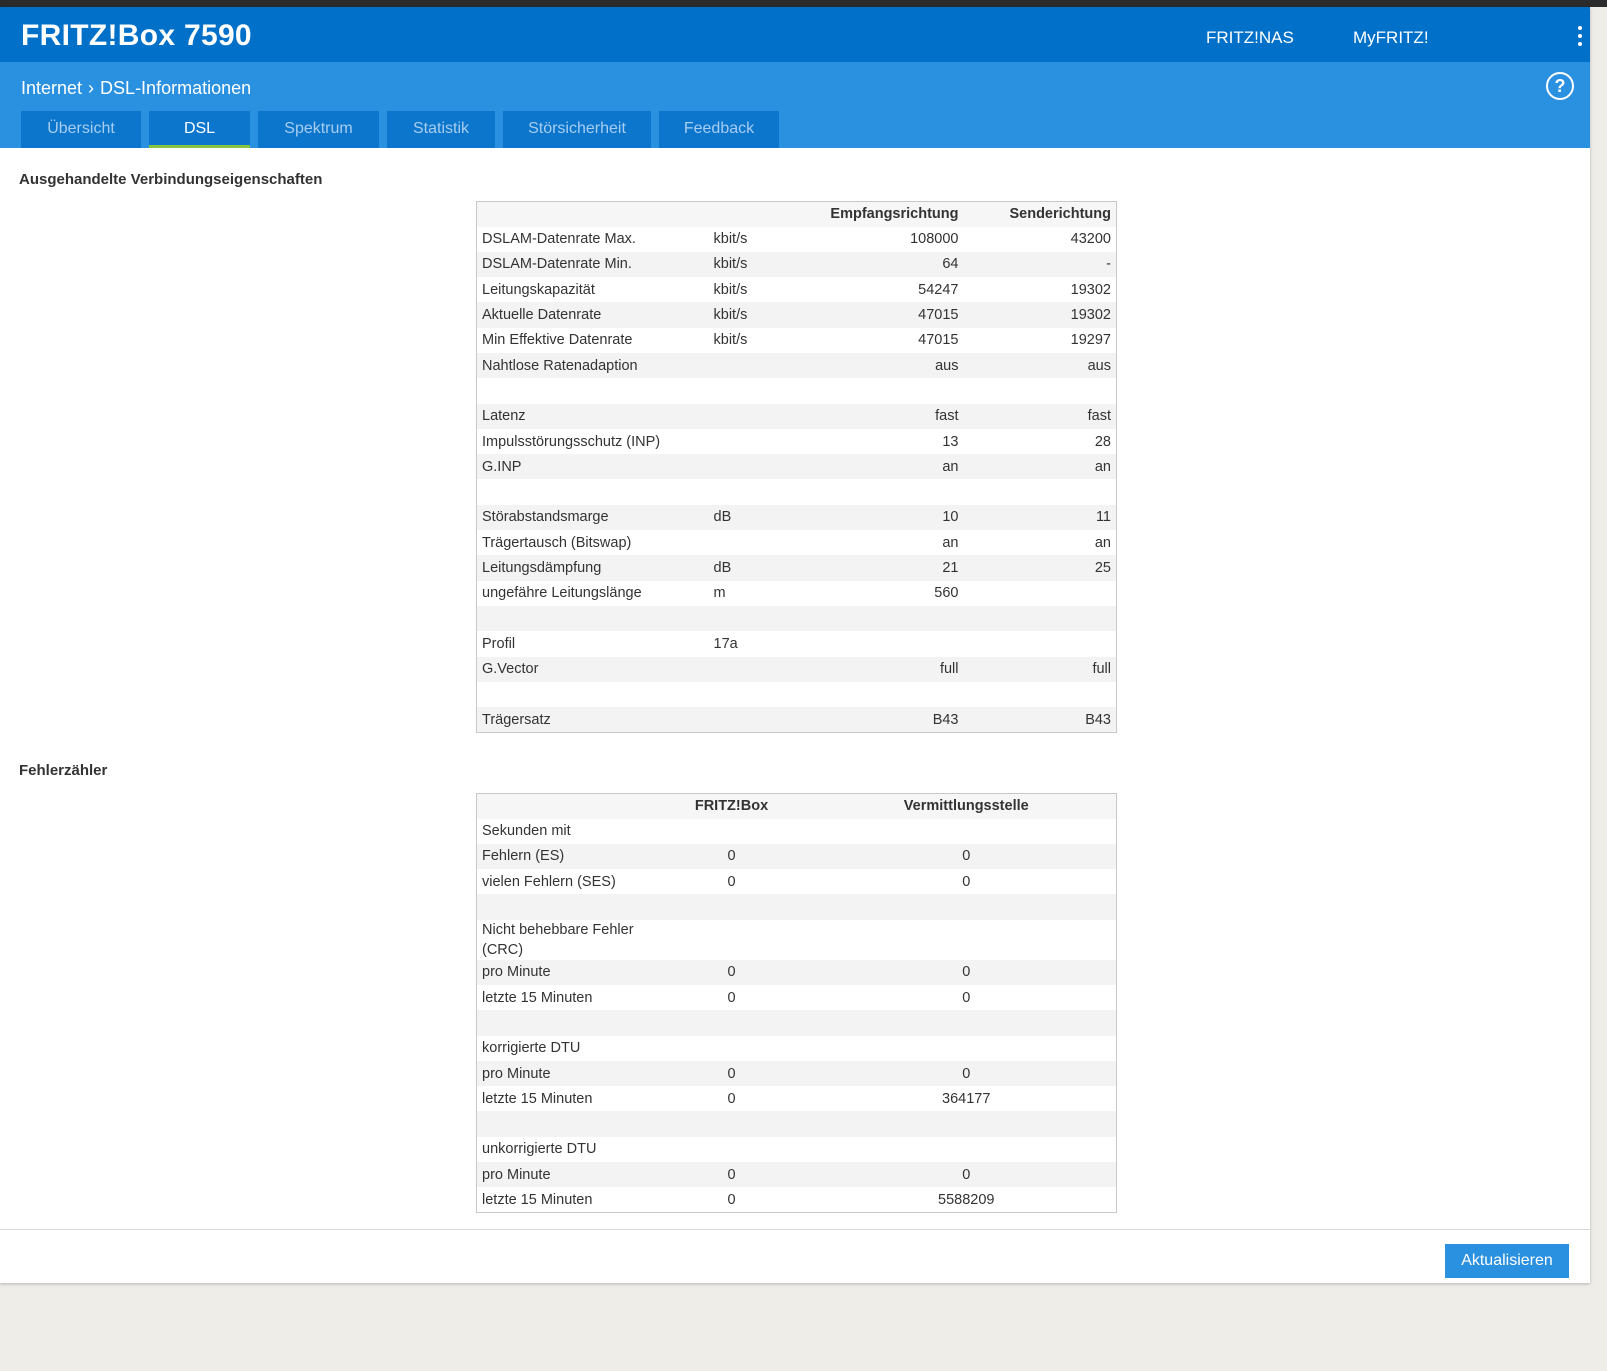 Image resolution: width=1607 pixels, height=1371 pixels. What do you see at coordinates (796, 593) in the screenshot?
I see `table-row: ungefähre Leitungslänge m 560` at bounding box center [796, 593].